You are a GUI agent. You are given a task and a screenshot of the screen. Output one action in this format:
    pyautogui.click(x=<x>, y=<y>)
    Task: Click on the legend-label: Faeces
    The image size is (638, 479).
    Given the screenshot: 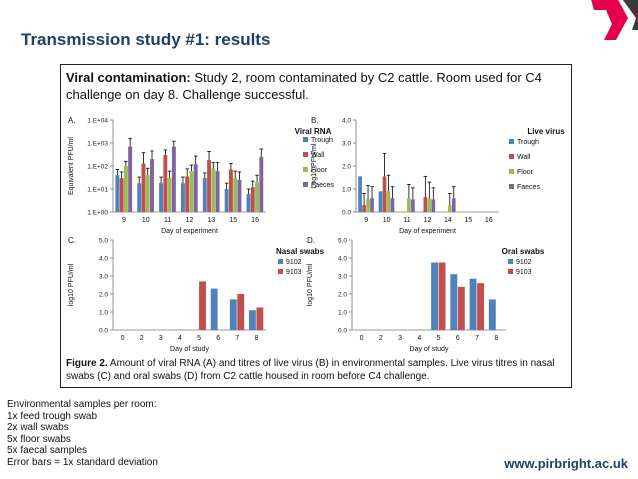 What is the action you would take?
    pyautogui.click(x=322, y=185)
    